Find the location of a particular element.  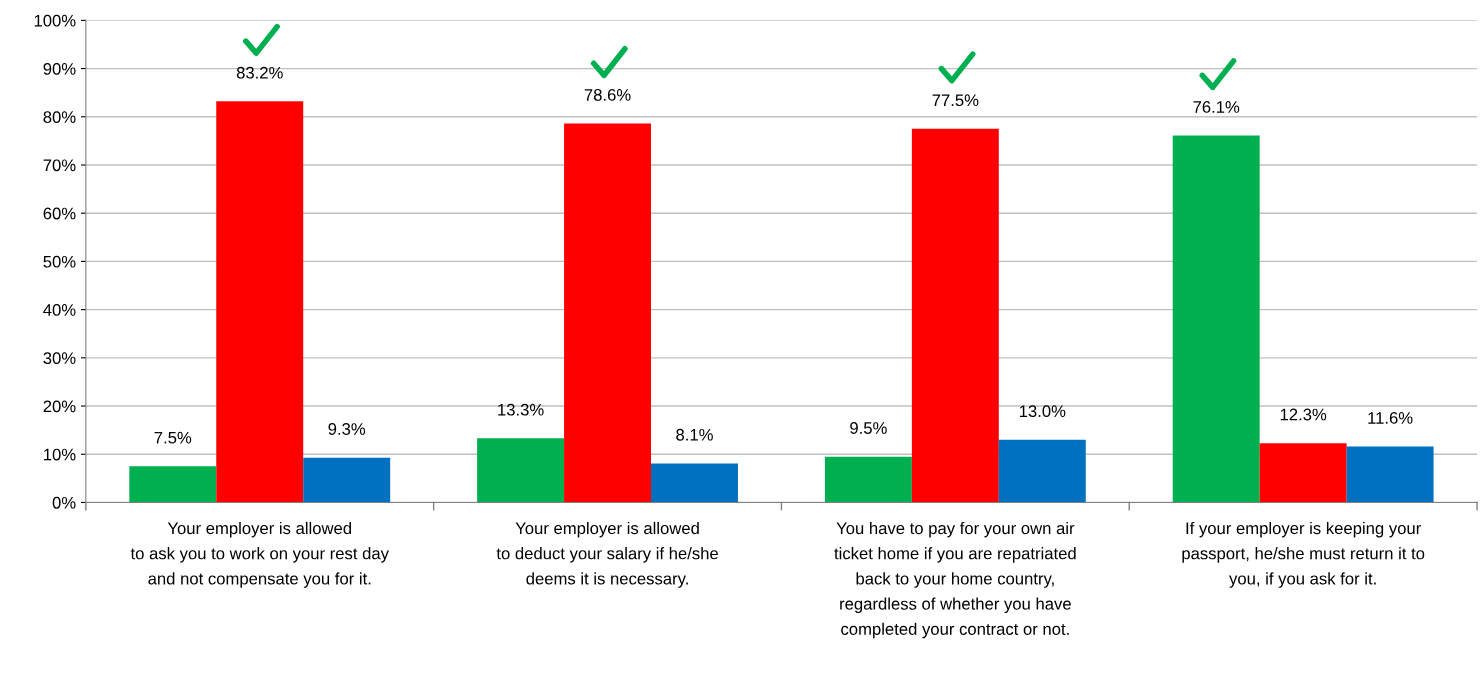

data-label: 78.6% is located at coordinates (607, 95).